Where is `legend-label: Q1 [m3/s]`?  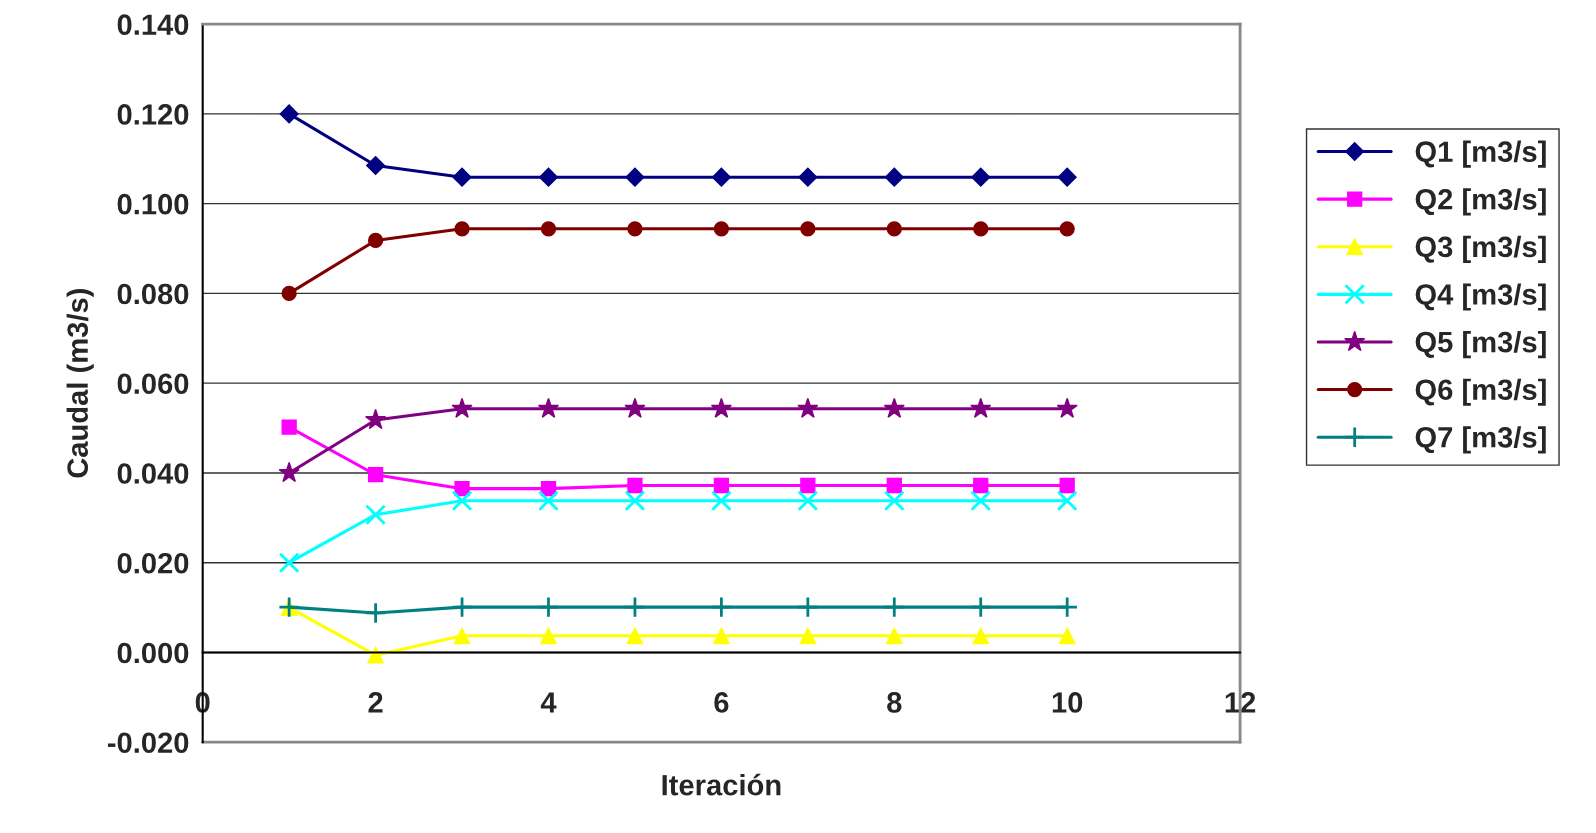 legend-label: Q1 [m3/s] is located at coordinates (1480, 154).